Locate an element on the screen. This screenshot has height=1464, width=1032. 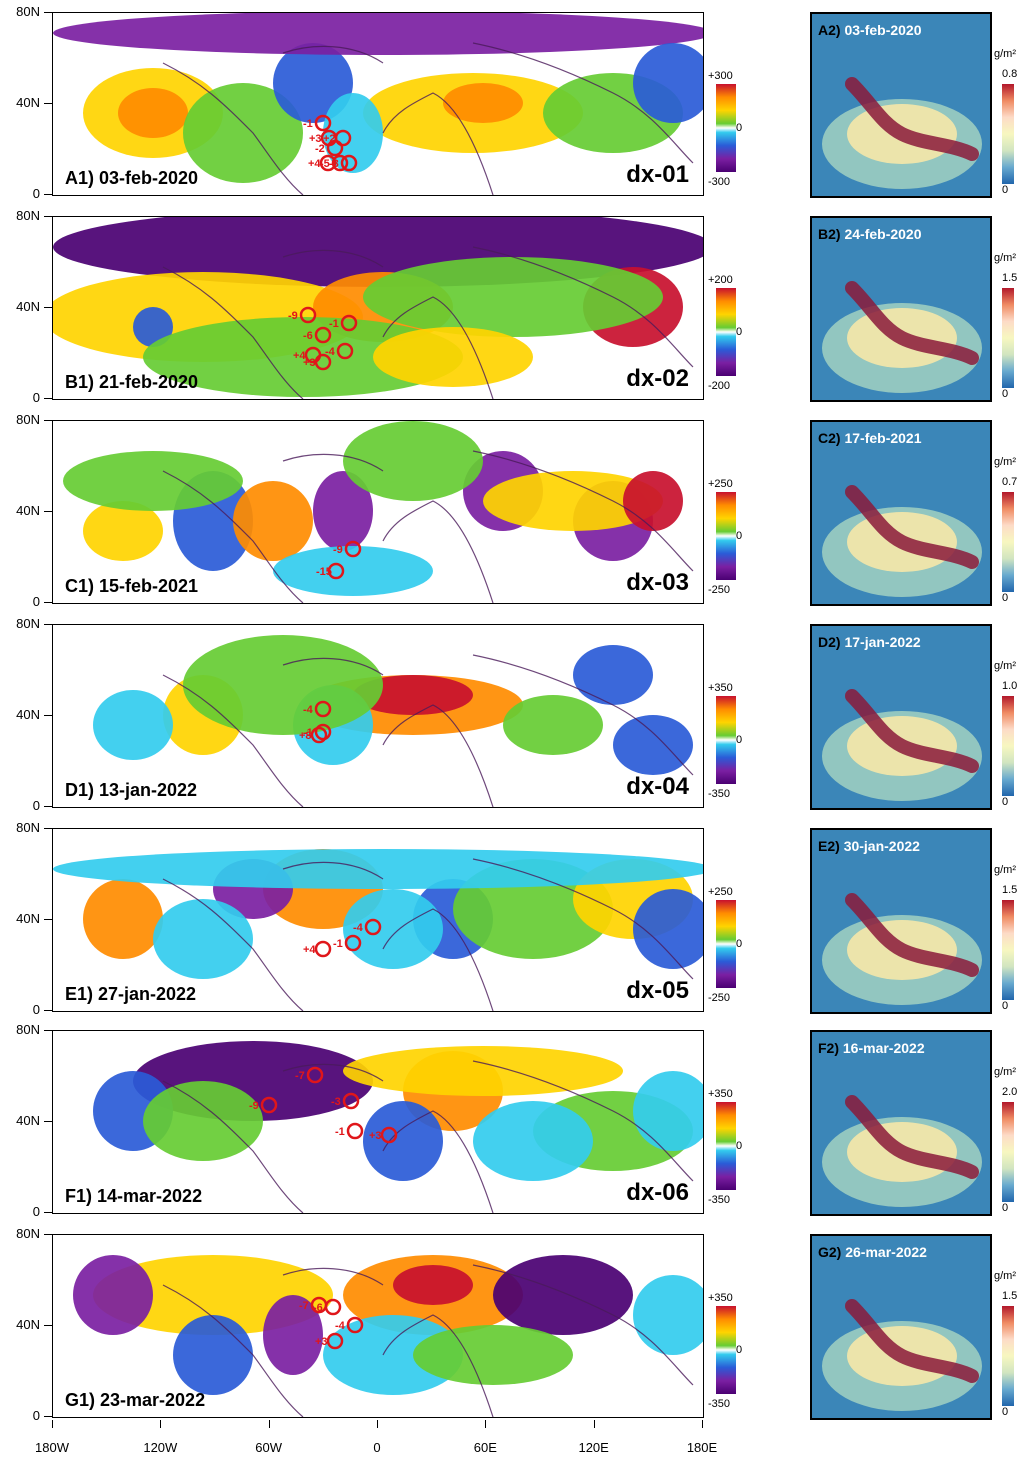
x-tick-label: 180E is located at coordinates (702, 1447).